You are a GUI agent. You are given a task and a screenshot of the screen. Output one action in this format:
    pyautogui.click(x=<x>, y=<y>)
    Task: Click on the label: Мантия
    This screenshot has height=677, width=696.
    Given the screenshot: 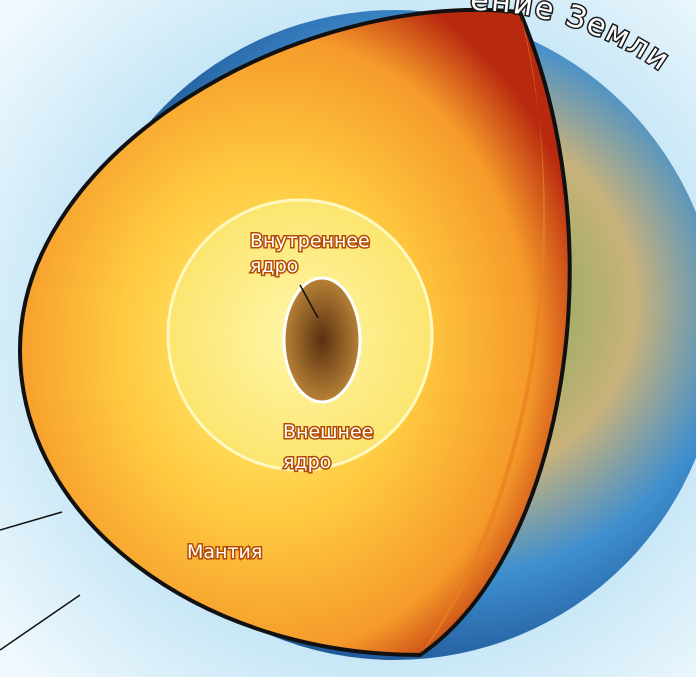 What is the action you would take?
    pyautogui.click(x=224, y=552)
    